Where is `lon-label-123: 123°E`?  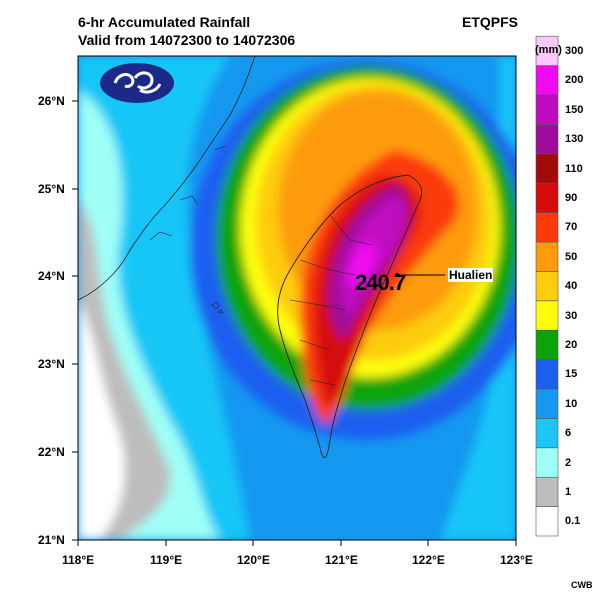
lon-label-123: 123°E is located at coordinates (516, 560).